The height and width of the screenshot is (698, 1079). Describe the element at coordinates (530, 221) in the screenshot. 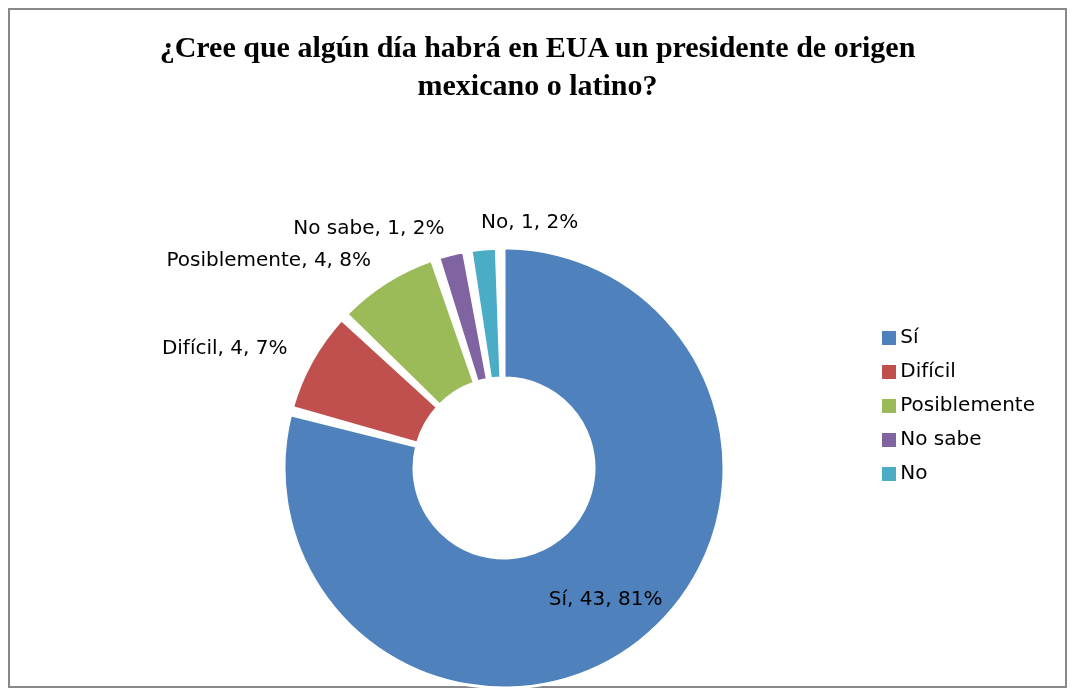

I see `data-label: No, 1, 2%` at that location.